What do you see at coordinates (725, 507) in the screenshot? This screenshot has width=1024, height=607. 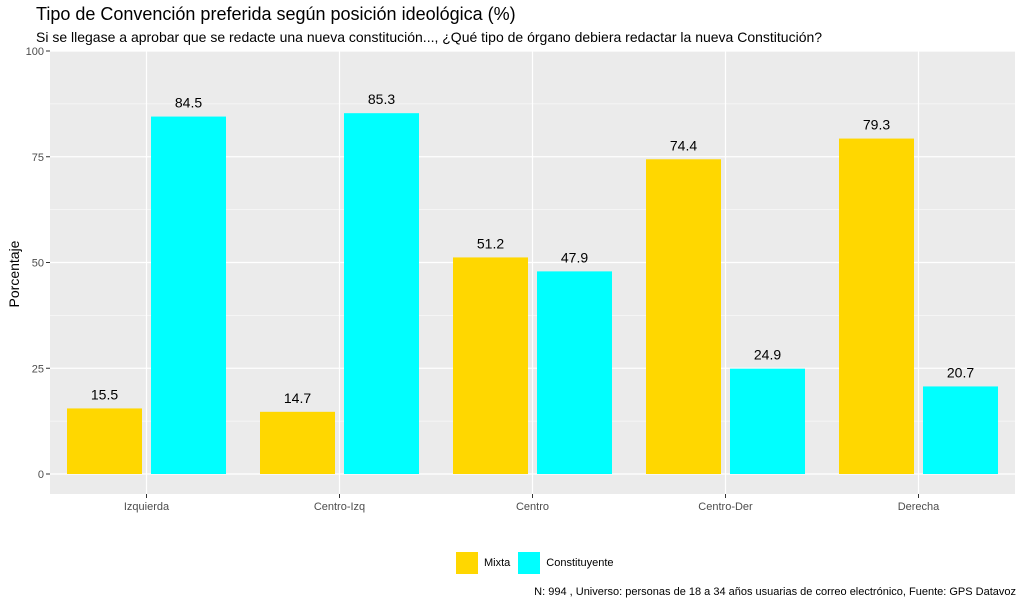 I see `x-tick-label-centro-der: Centro-Der` at bounding box center [725, 507].